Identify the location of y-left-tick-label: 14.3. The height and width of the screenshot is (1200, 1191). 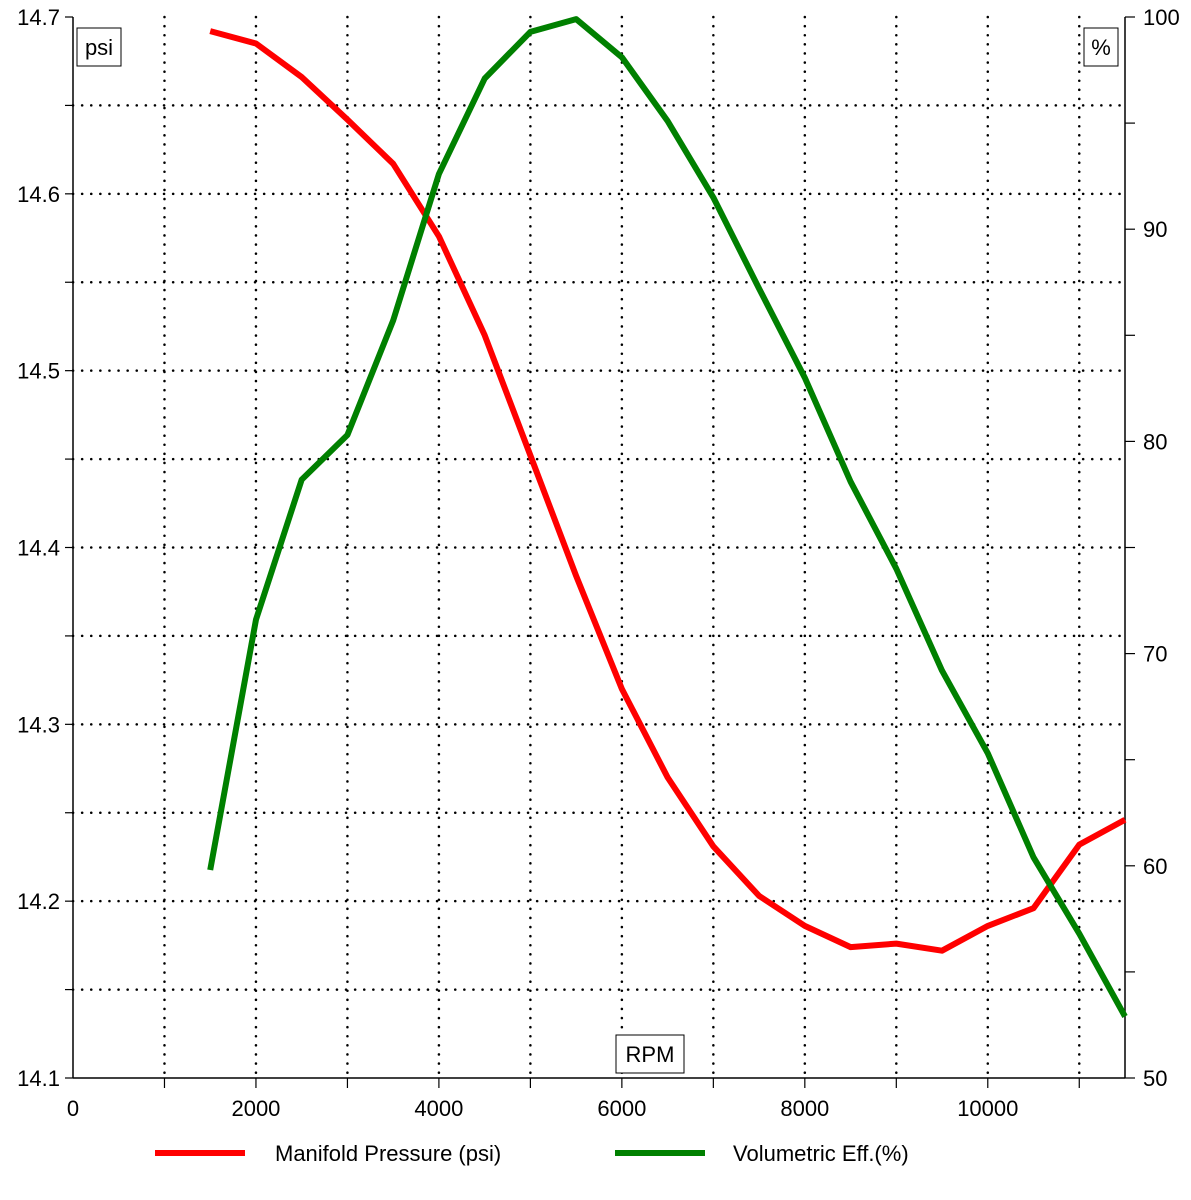
(38, 724).